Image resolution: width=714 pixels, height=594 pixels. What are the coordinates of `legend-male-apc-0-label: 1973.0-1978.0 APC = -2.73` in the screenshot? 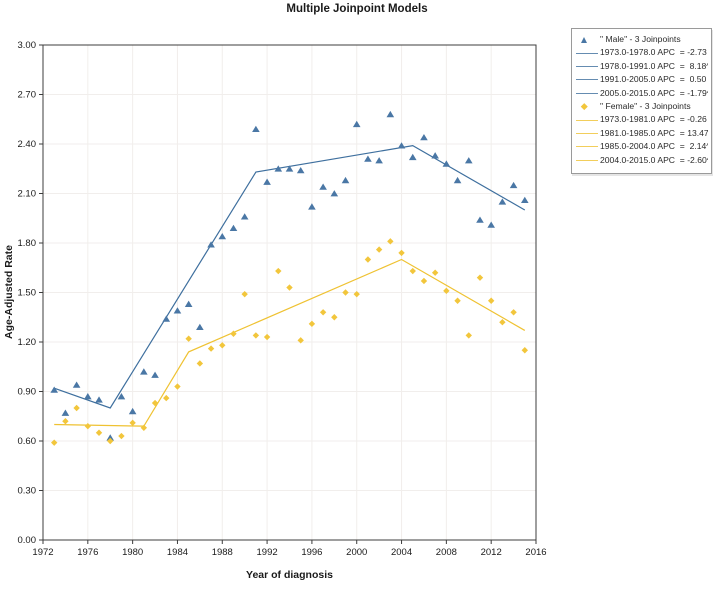 It's located at (653, 52).